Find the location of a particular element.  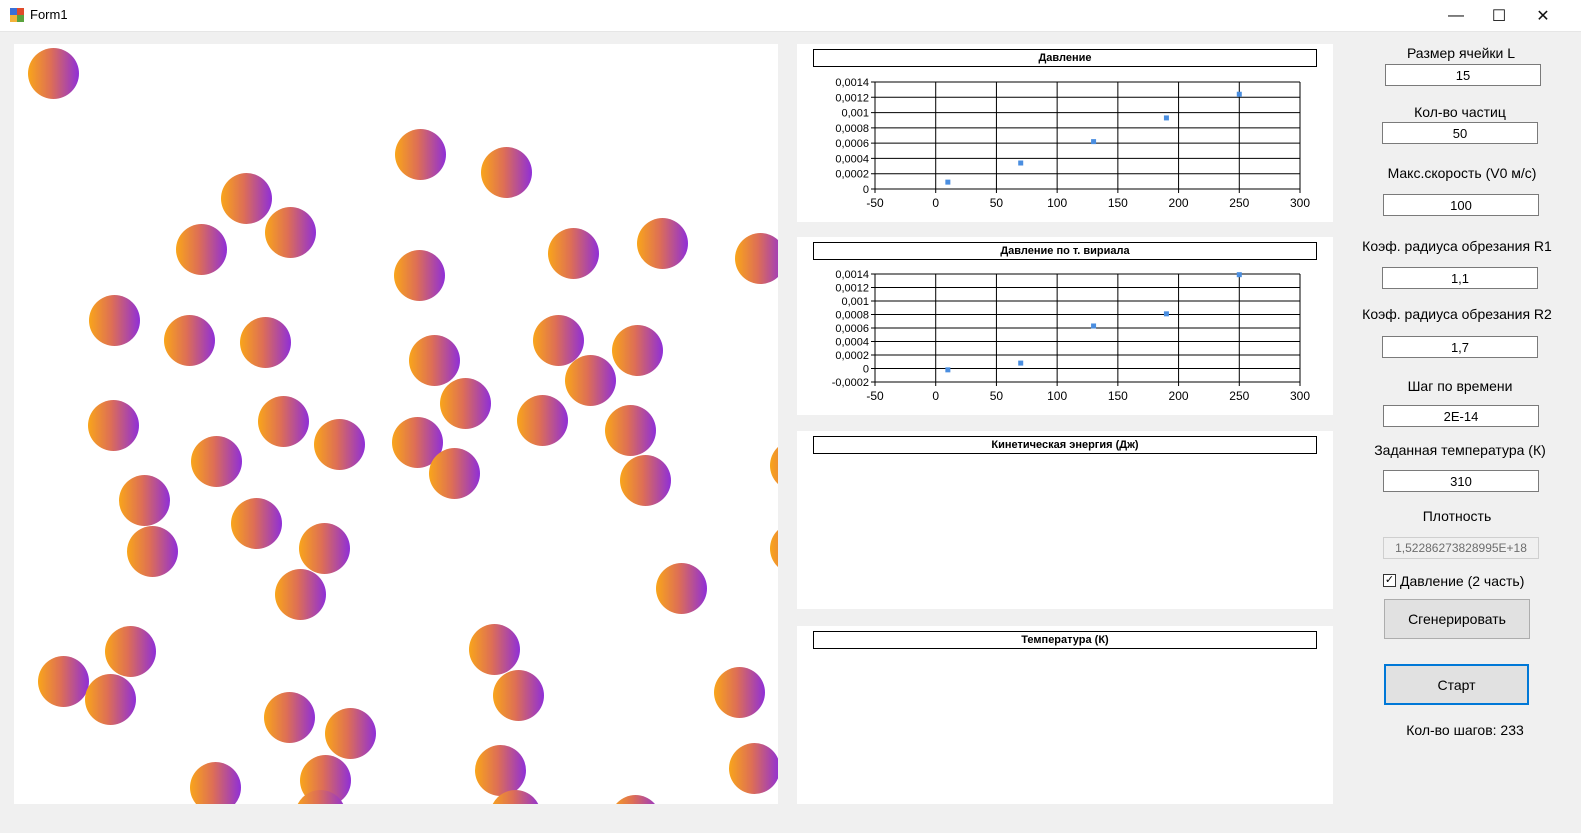

cutoff-r2-input is located at coordinates (1460, 347).